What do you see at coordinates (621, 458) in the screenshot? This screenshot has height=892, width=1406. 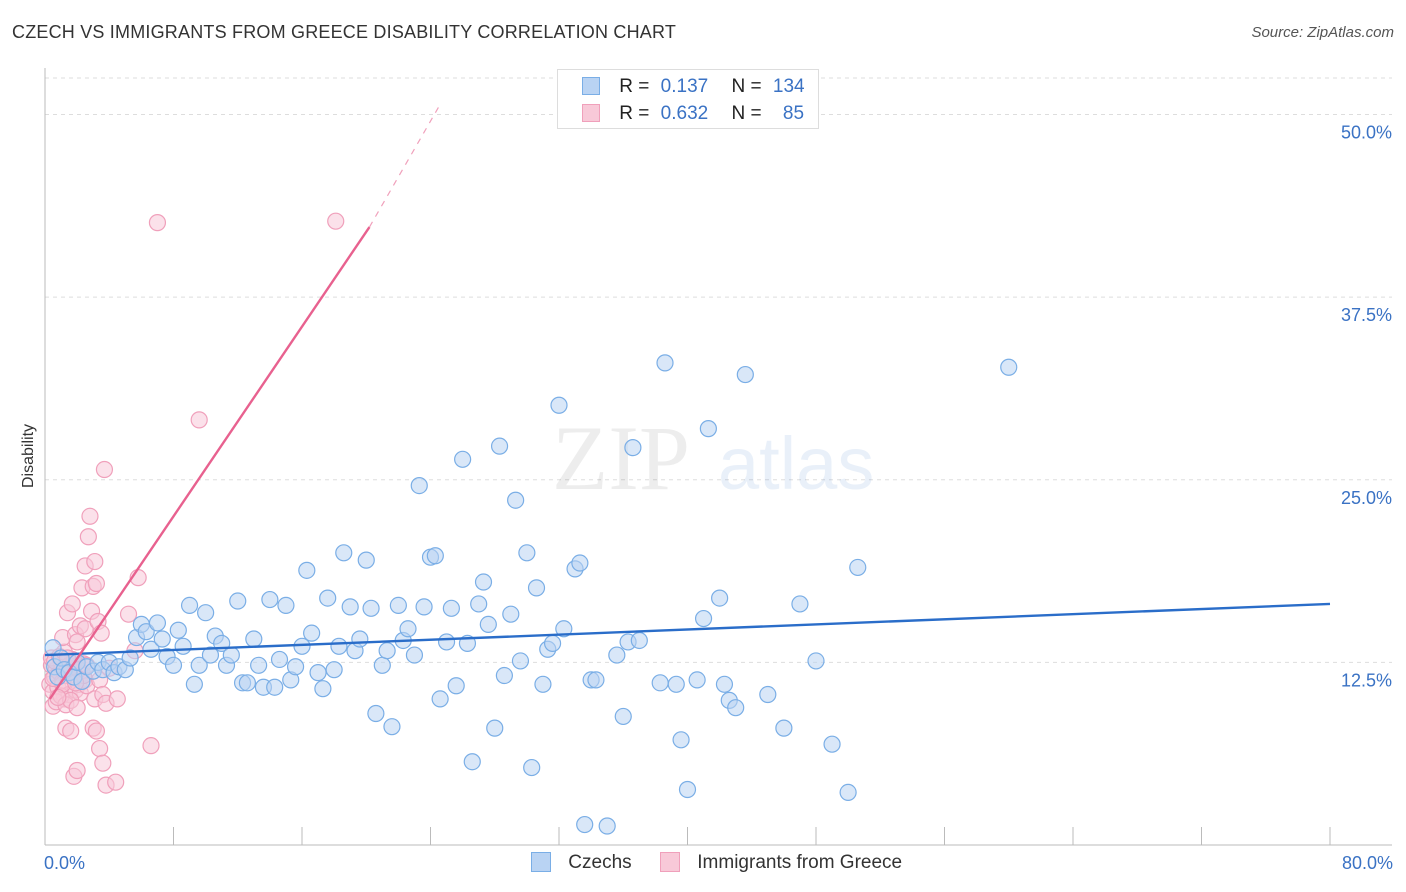 I see `watermark-zip: ZIP` at bounding box center [621, 458].